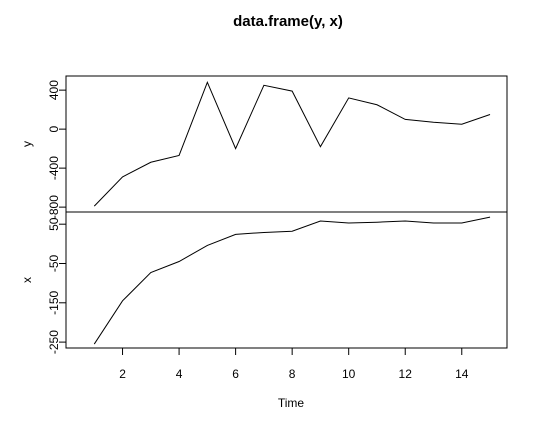 This screenshot has width=540, height=441. Describe the element at coordinates (122, 374) in the screenshot. I see `x-tick-label: 2` at that location.